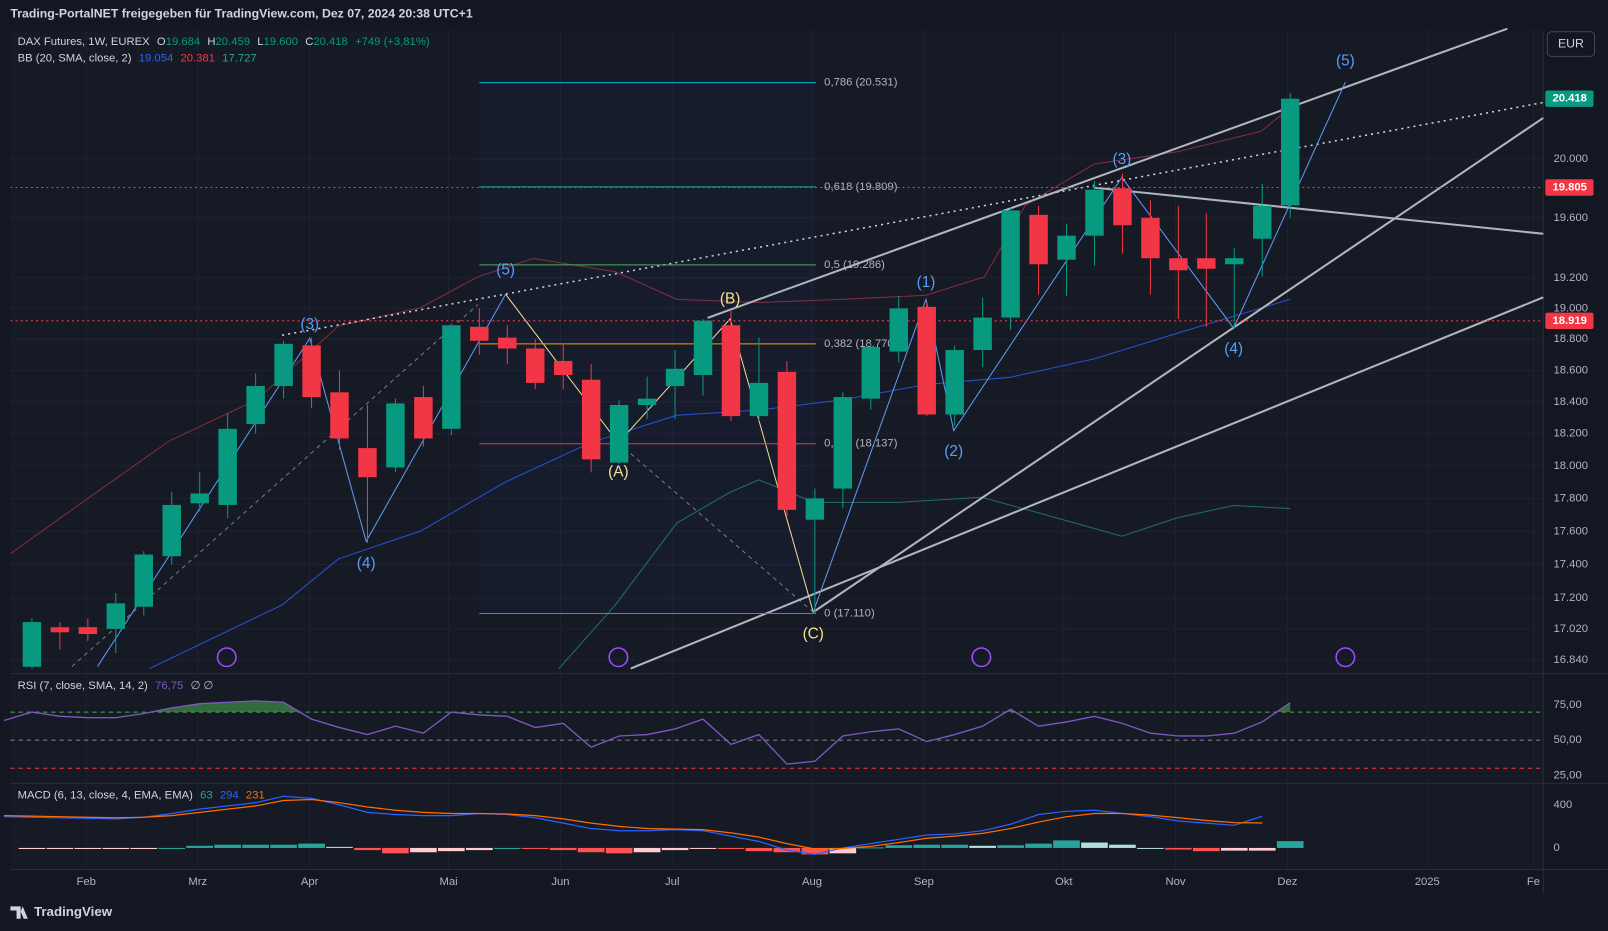 The height and width of the screenshot is (931, 1608). I want to click on currency-button, so click(1571, 44).